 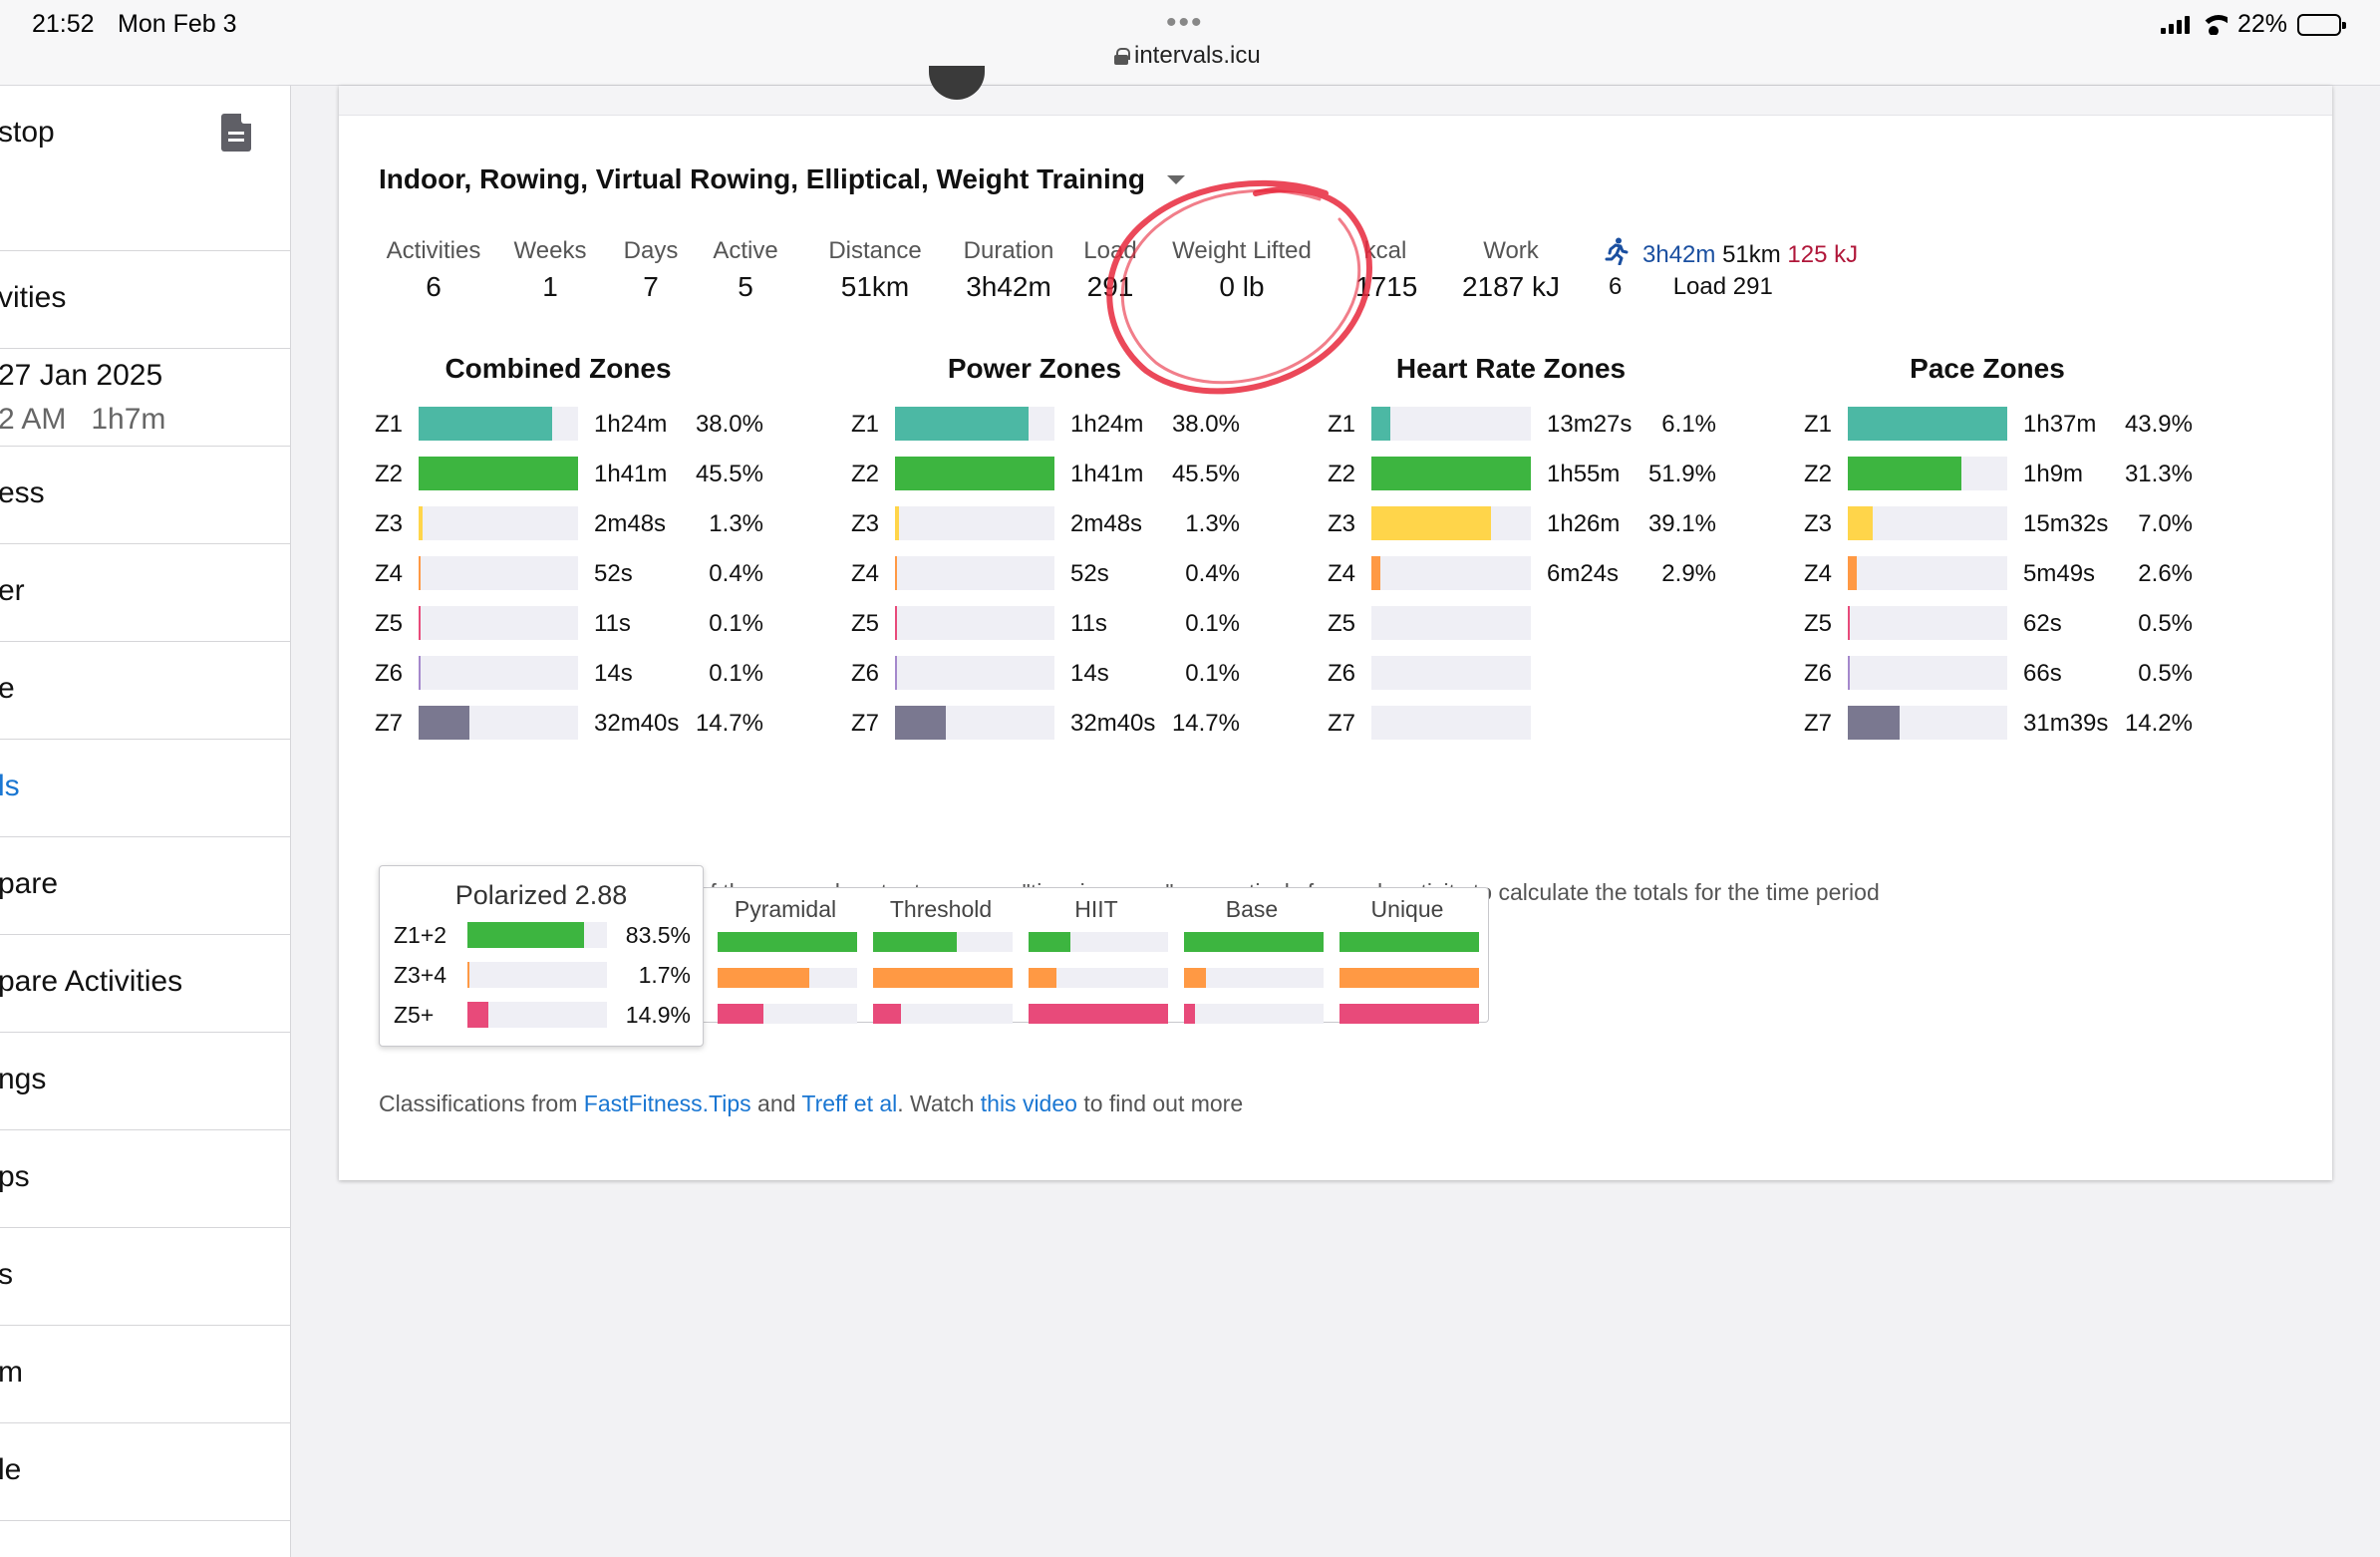 I want to click on sidebar-item-settings: ngs, so click(x=145, y=1081).